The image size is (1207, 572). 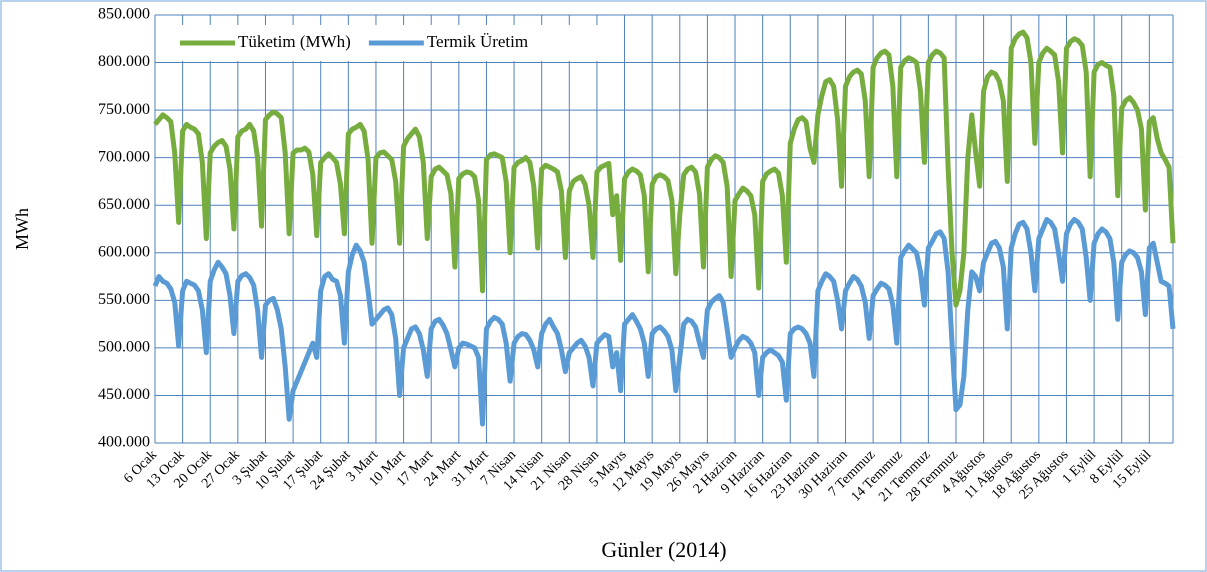 What do you see at coordinates (477, 41) in the screenshot?
I see `legend-label: Termik Üretim` at bounding box center [477, 41].